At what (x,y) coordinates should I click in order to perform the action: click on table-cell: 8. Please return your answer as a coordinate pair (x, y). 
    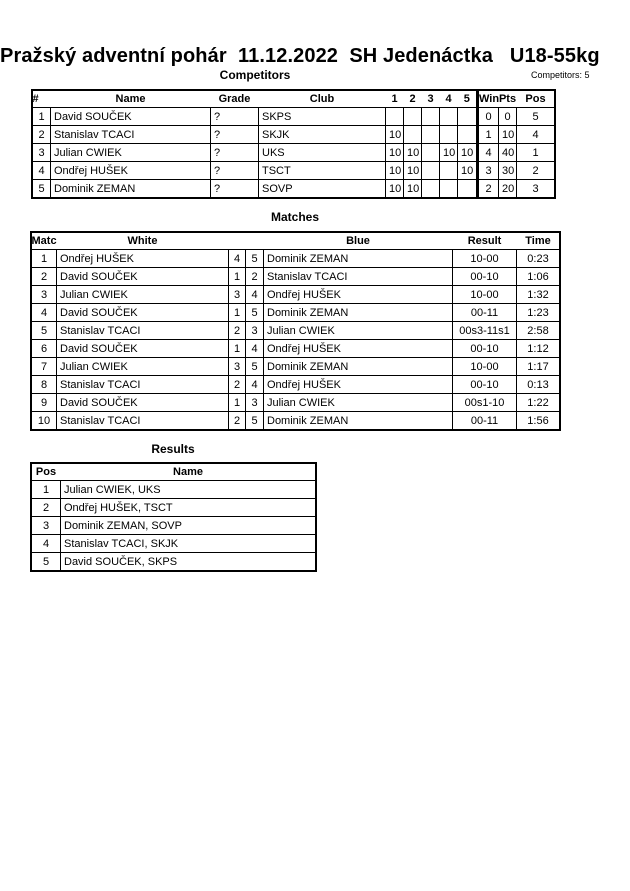
    Looking at the image, I should click on (44, 384).